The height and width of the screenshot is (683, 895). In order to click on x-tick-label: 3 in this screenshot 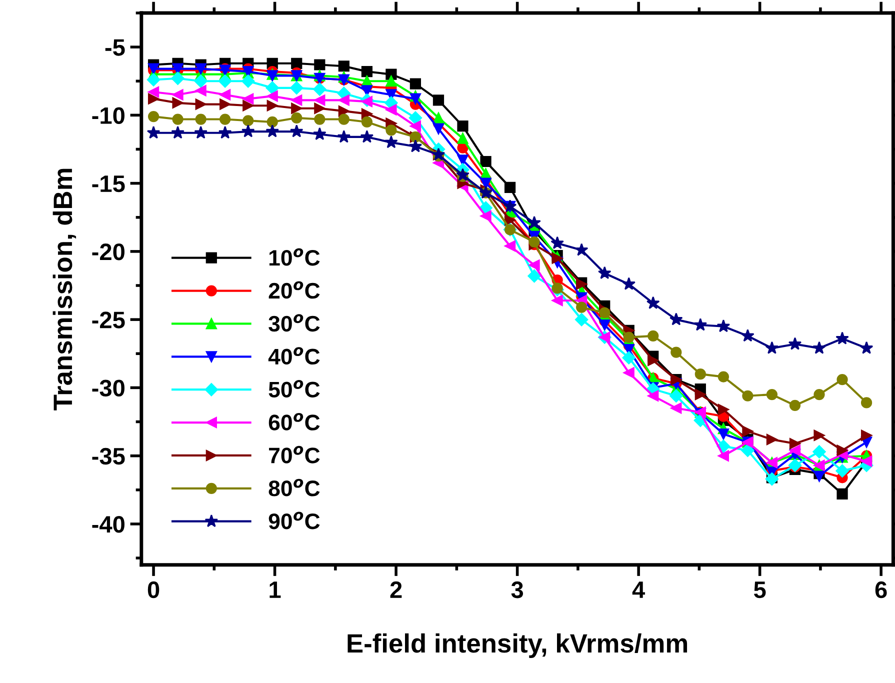, I will do `click(517, 589)`.